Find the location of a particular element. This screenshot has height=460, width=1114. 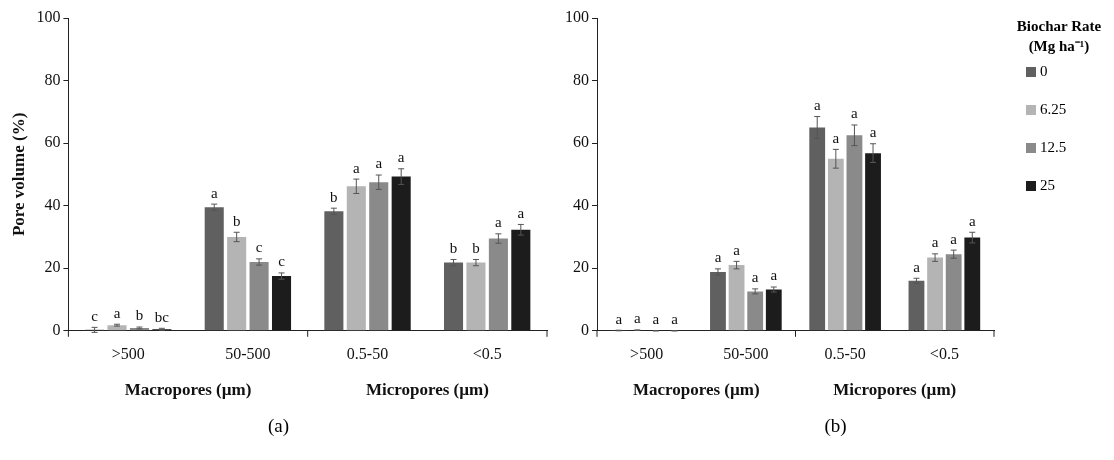

legend-label: 25 is located at coordinates (1047, 185).